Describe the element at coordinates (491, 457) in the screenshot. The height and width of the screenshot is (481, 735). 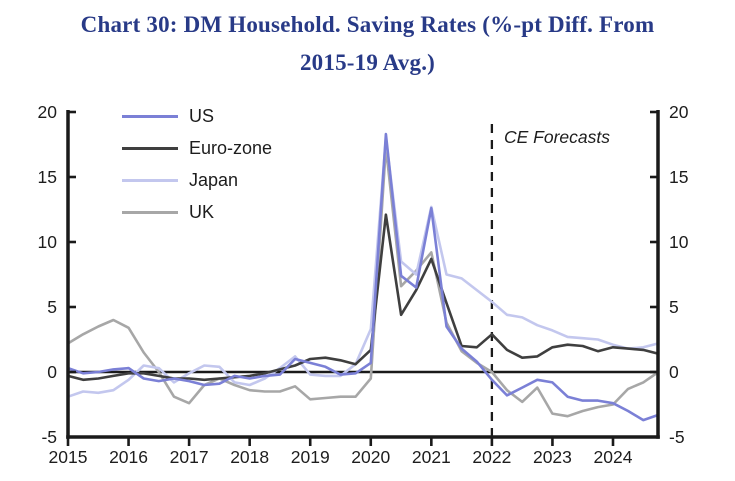
I see `x-axis-tick-label: 2022` at that location.